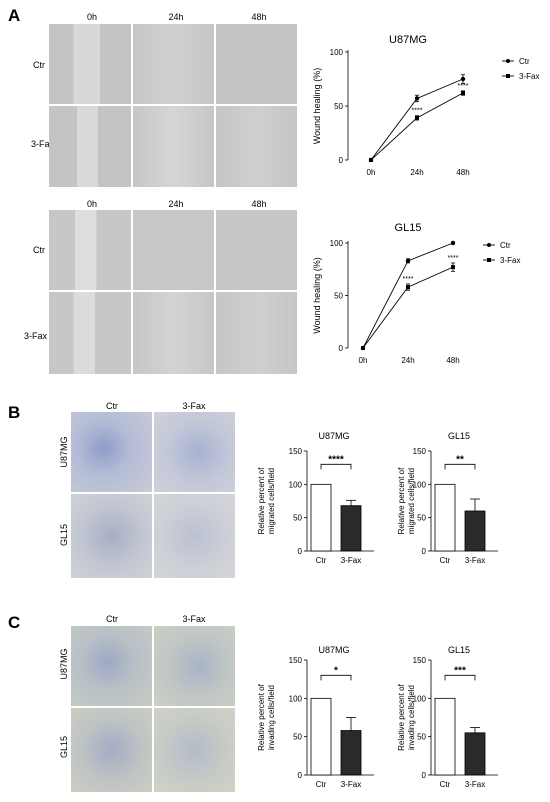  Describe the element at coordinates (14, 15) in the screenshot. I see `panel-a-label: A` at that location.